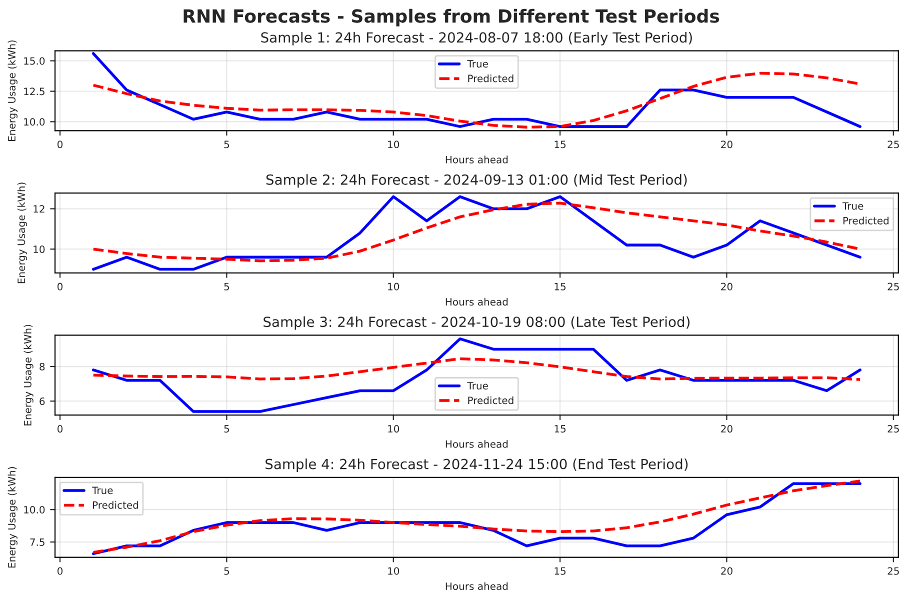  I want to click on text: RNN Forecasts - Samples from Different Test Periods, so click(452, 17).